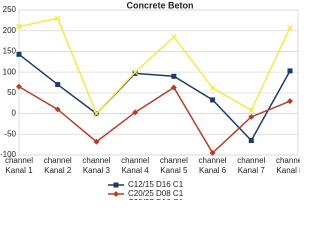 This screenshot has width=320, height=240. What do you see at coordinates (8, 154) in the screenshot?
I see `y-tick-label: -100` at bounding box center [8, 154].